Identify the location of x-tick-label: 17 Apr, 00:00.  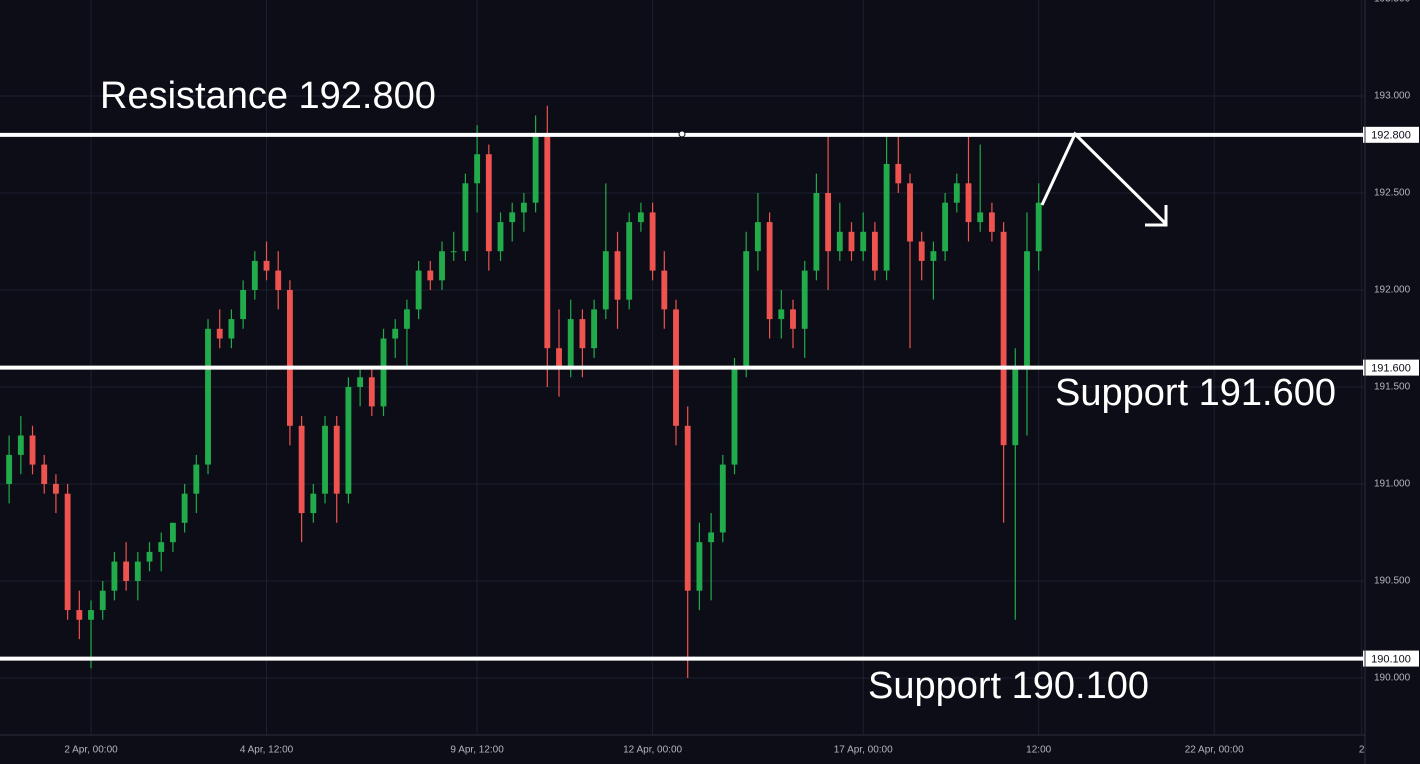
(863, 750).